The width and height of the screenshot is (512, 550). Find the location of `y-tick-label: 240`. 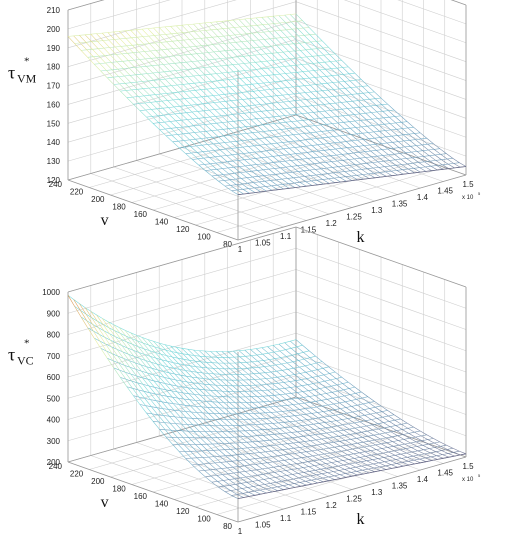

y-tick-label: 240 is located at coordinates (56, 184).